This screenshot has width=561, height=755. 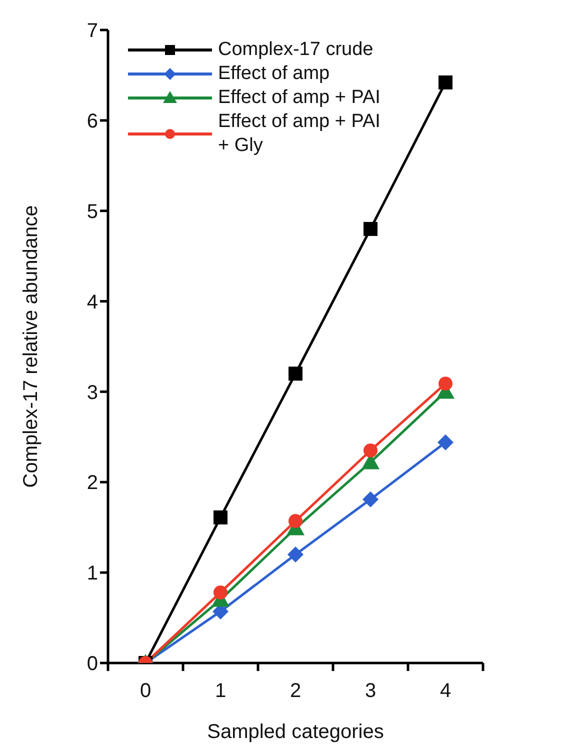 I want to click on y-tick-label: 1, so click(x=92, y=573).